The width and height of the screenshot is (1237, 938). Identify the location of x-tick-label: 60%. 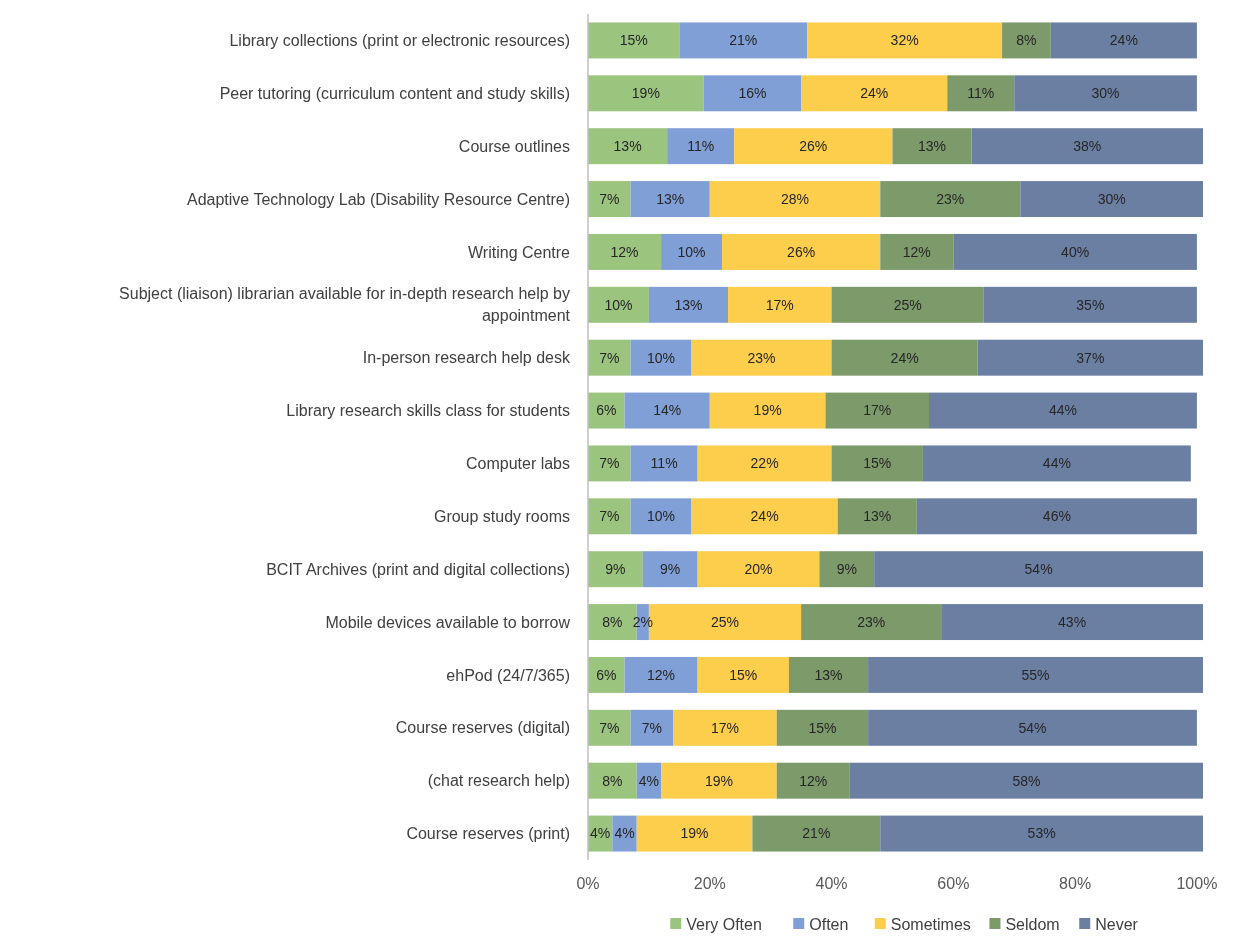
(953, 883).